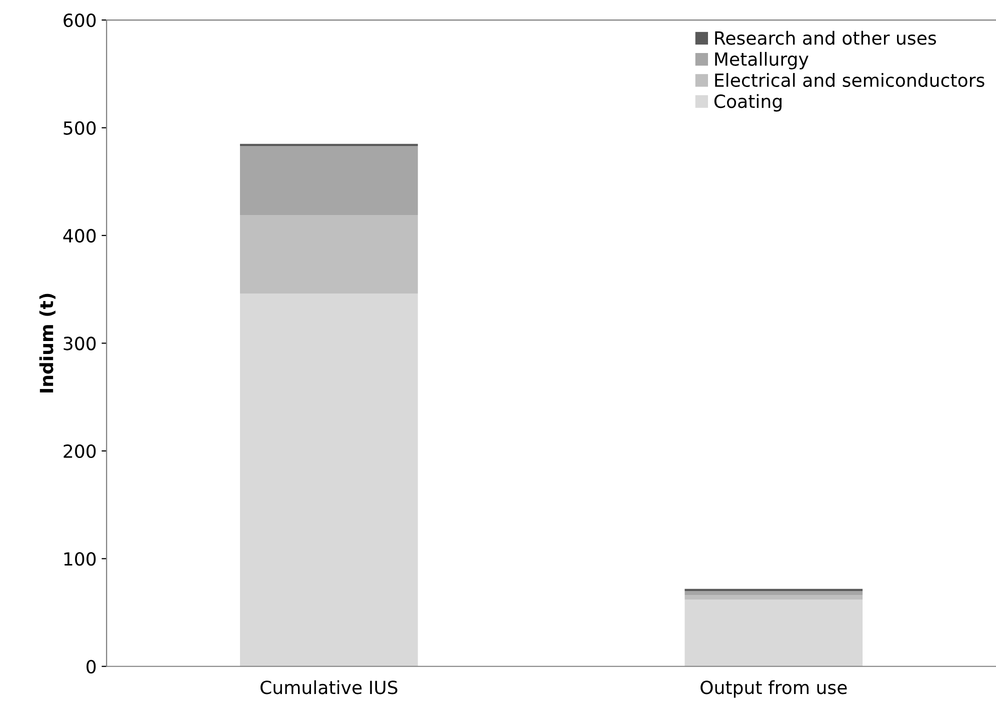 The image size is (996, 715). I want to click on legend-label: Coating, so click(748, 103).